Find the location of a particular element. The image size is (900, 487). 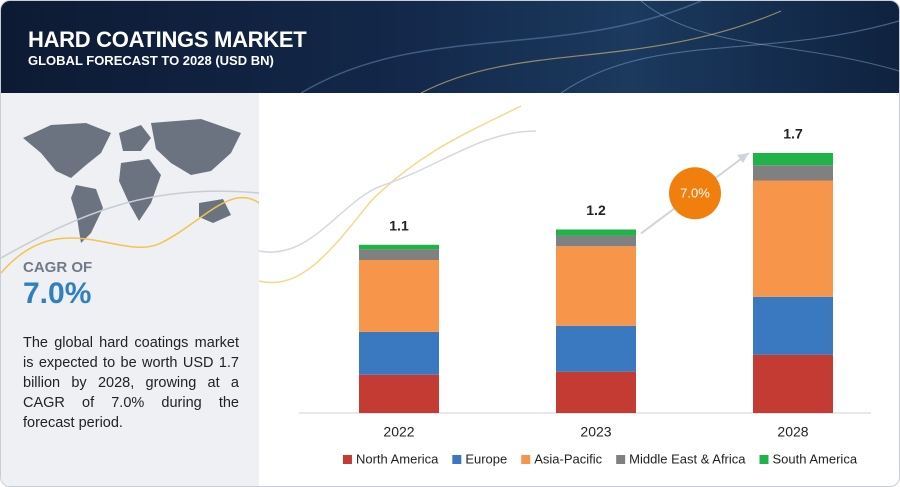

total-label: 1.1 is located at coordinates (399, 225).